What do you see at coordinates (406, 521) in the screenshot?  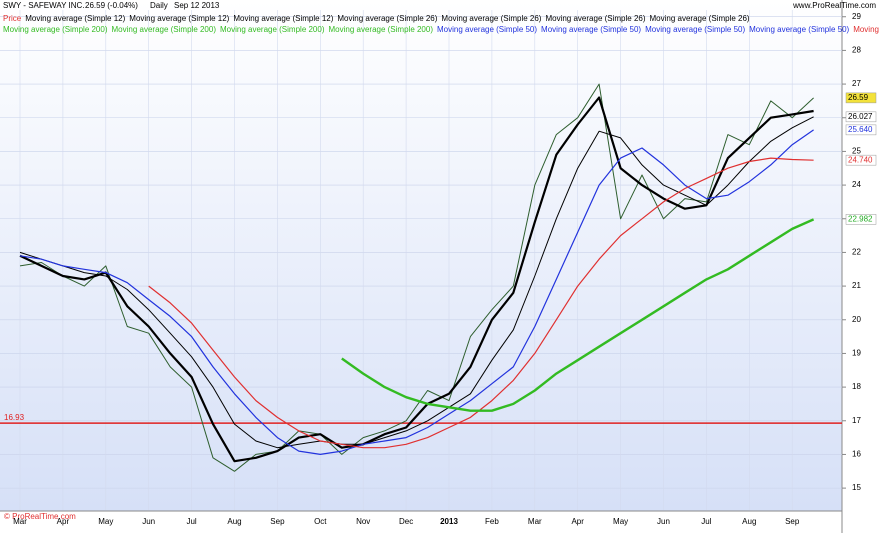 I see `x-tick-label: Dec` at bounding box center [406, 521].